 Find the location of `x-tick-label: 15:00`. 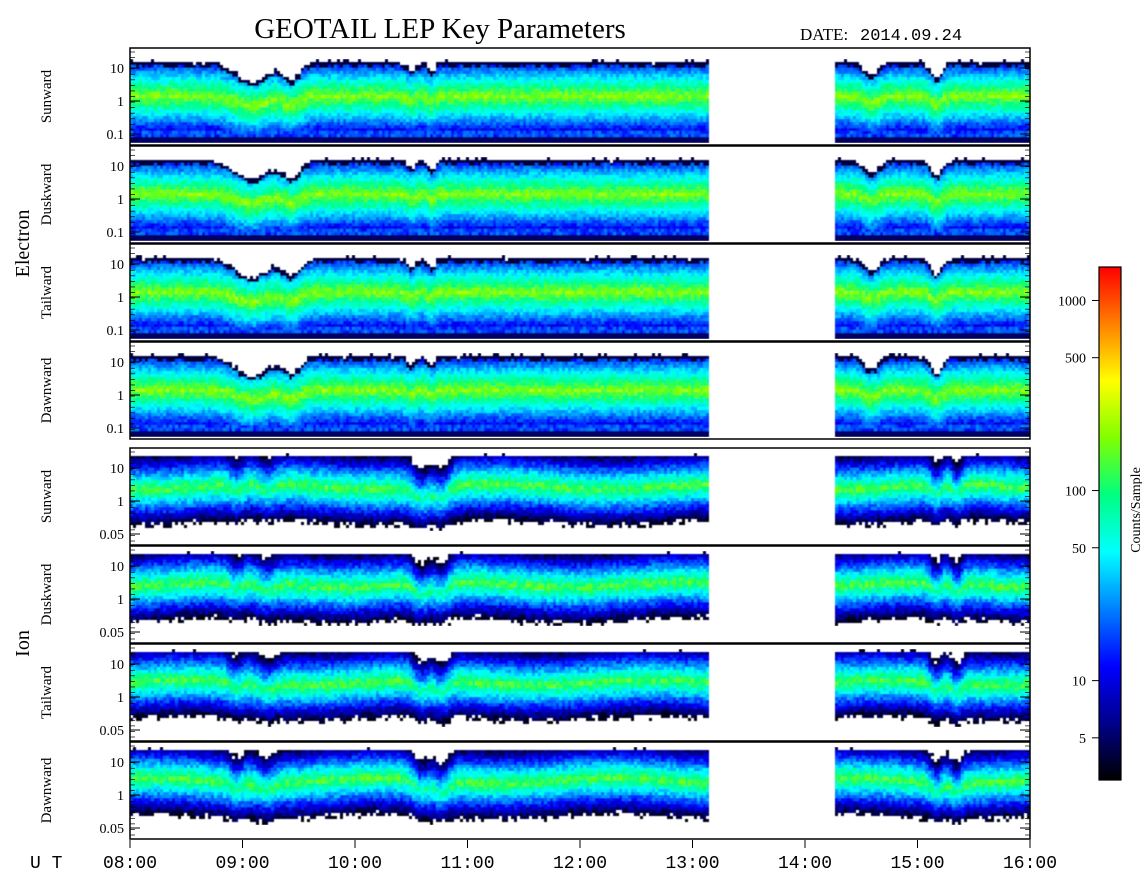

x-tick-label: 15:00 is located at coordinates (917, 864).